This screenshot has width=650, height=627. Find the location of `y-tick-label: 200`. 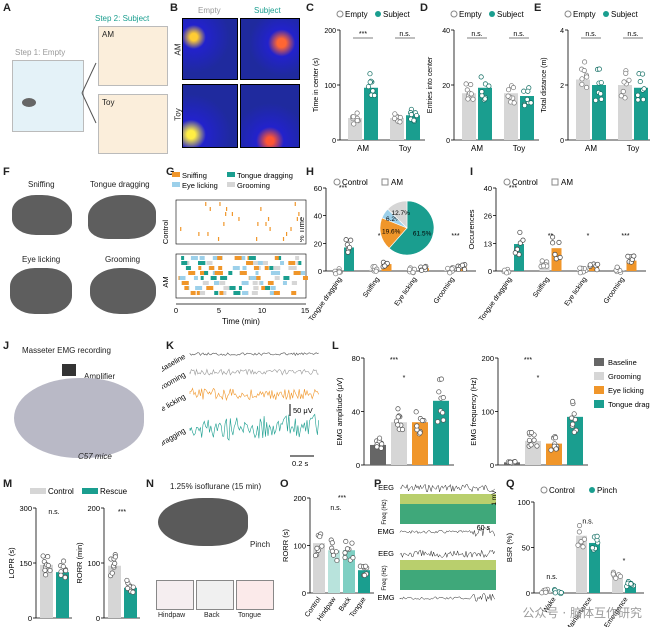

y-tick-label: 200 is located at coordinates (299, 498).